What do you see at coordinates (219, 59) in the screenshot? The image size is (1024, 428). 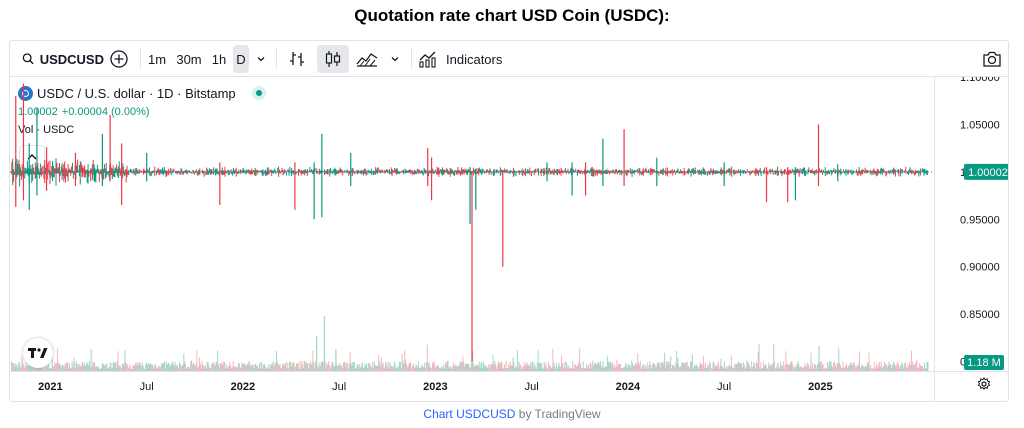 I see `interval-1h: 1h` at bounding box center [219, 59].